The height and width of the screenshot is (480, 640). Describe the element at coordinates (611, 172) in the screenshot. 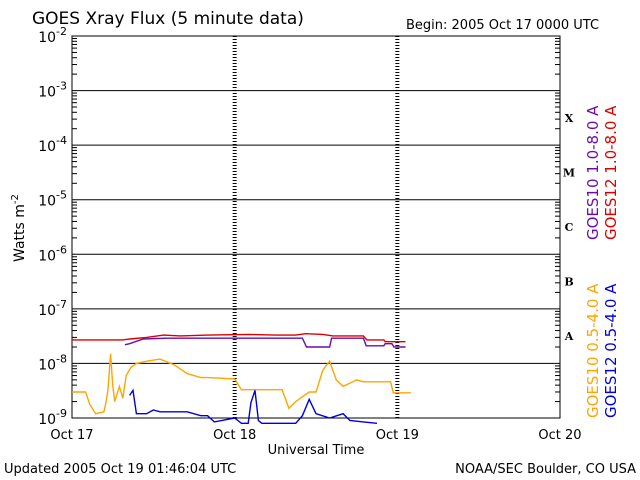

I see `legend-entry-1: GOES12 1.0-8.0 A` at that location.